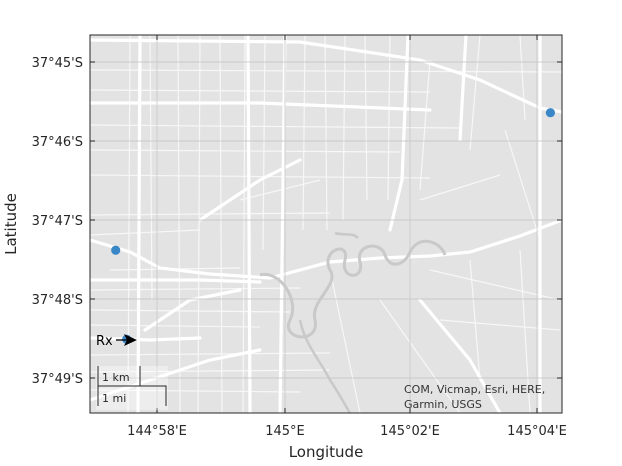 Image resolution: width=622 pixels, height=466 pixels. What do you see at coordinates (157, 431) in the screenshot?
I see `x-tick-label: 144°58'E` at bounding box center [157, 431].